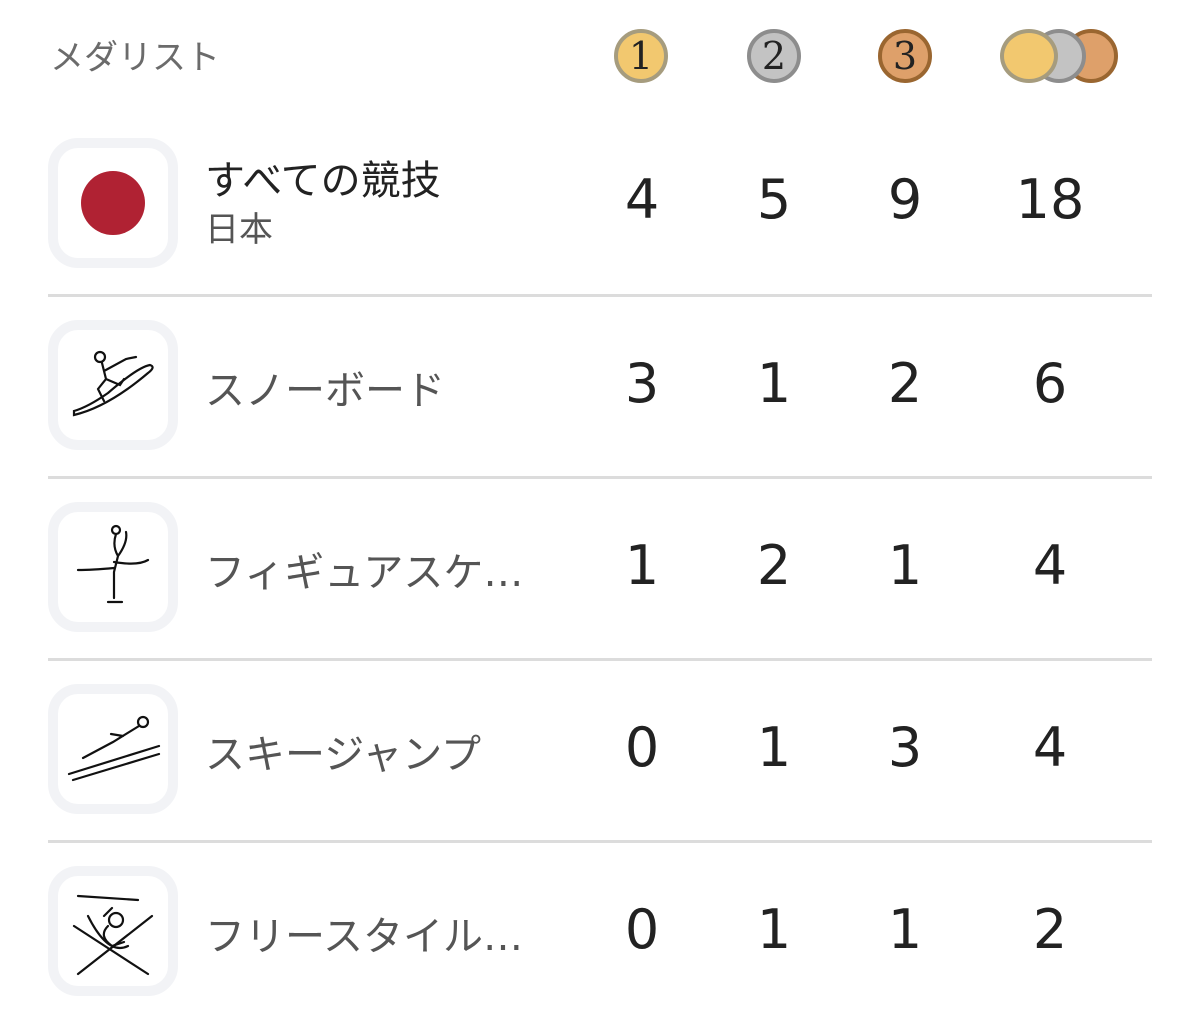  I want to click on country-name: 日本, so click(239, 230).